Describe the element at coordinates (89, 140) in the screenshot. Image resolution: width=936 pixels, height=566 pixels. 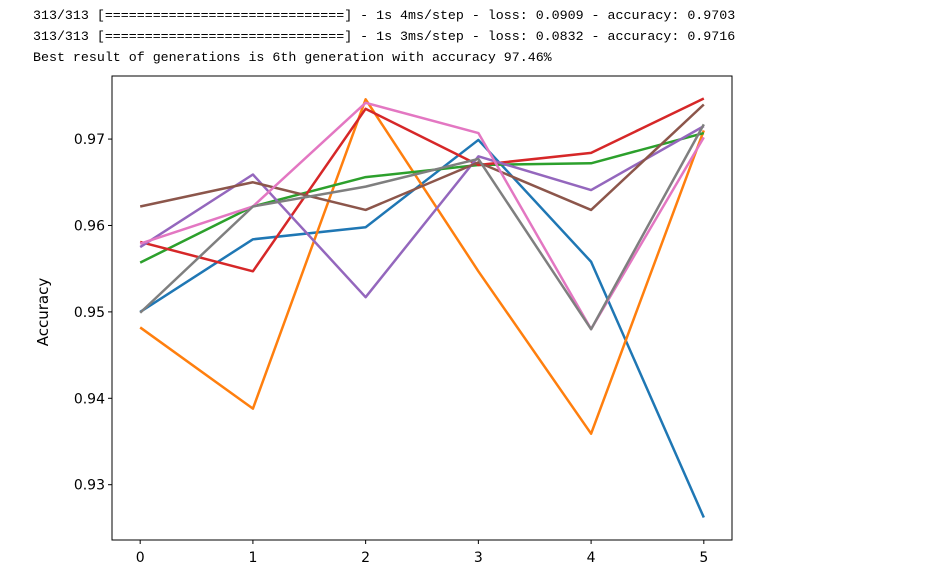
I see `y-tick-label: 0.97` at that location.